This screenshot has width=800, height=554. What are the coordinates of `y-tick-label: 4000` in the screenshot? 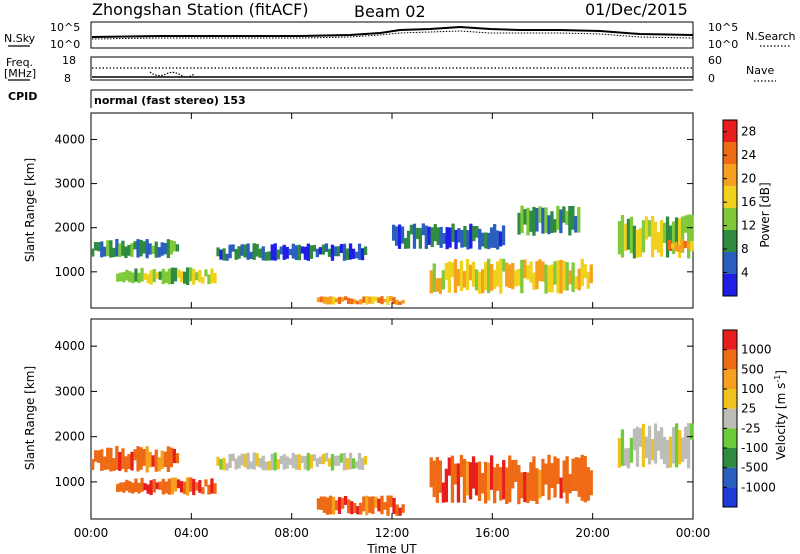 It's located at (69, 346).